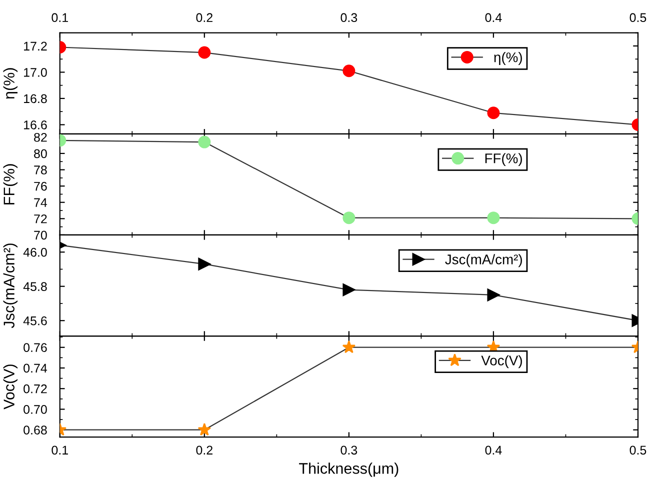 The width and height of the screenshot is (651, 490). Describe the element at coordinates (35, 430) in the screenshot. I see `y-tick-label: 0.68` at that location.